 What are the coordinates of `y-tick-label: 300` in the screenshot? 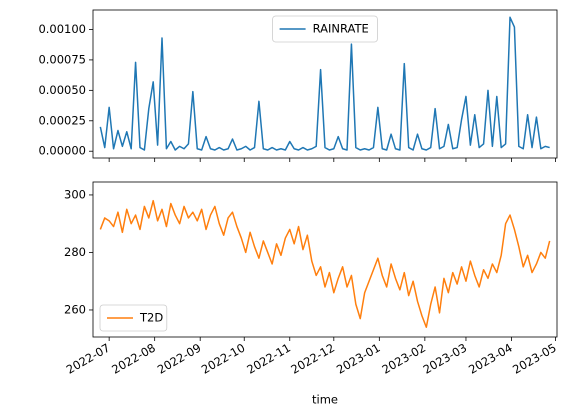 It's located at (75, 194).